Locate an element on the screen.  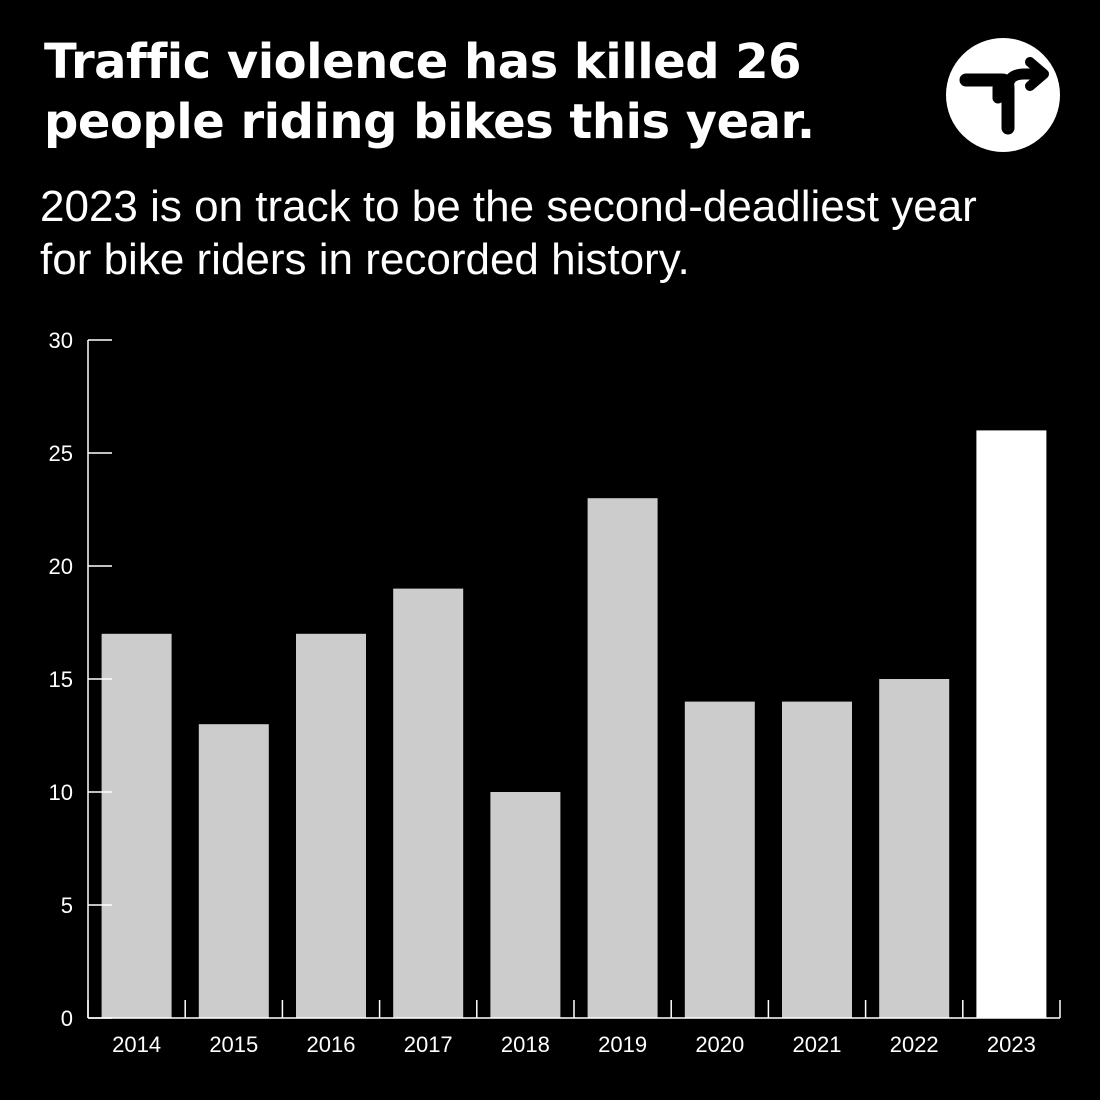
bar-2016 is located at coordinates (331, 825).